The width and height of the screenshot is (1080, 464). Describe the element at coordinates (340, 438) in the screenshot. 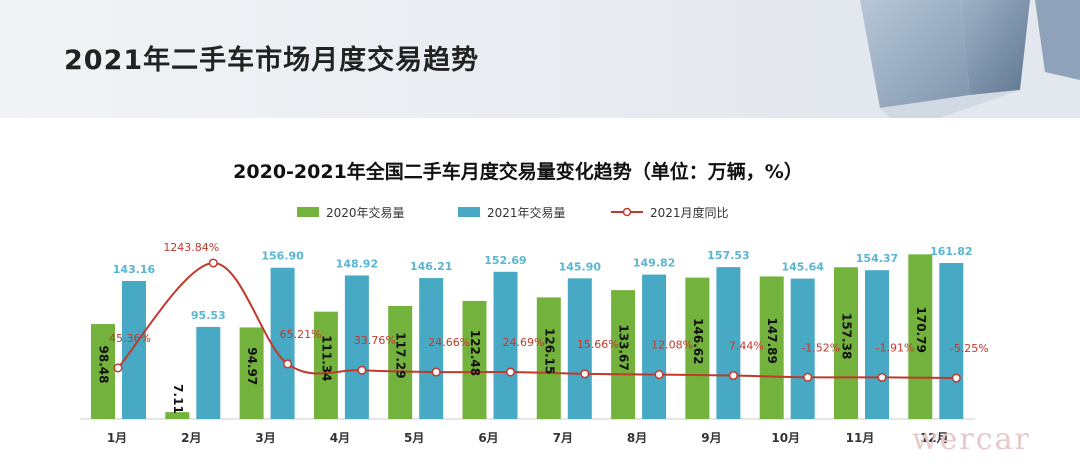

I see `x-tick-label: 4月` at that location.